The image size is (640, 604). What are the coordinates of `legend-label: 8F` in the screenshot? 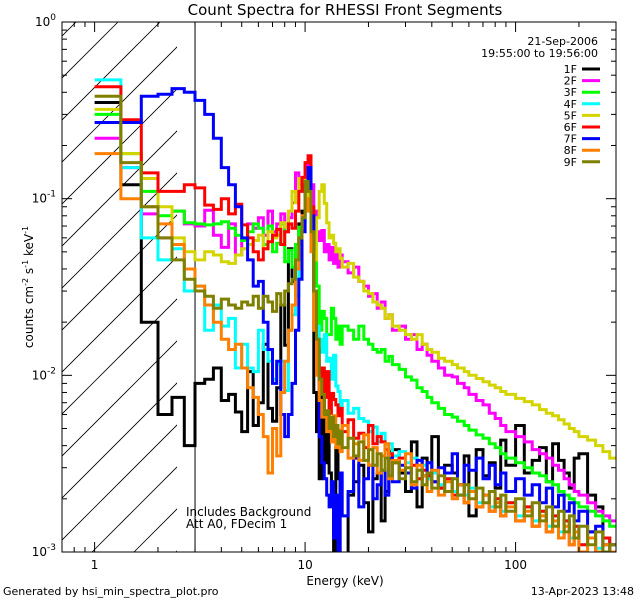 It's located at (570, 150).